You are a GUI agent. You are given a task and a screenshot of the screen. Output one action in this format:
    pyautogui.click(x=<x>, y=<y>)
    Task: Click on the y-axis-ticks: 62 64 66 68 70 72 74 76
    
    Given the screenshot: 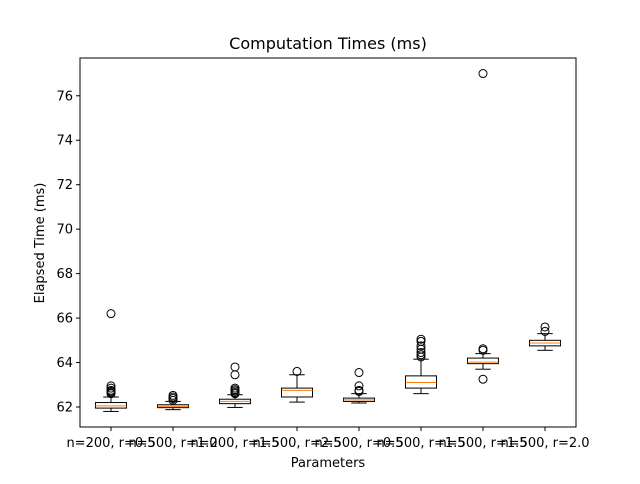 What is the action you would take?
    pyautogui.click(x=68, y=252)
    